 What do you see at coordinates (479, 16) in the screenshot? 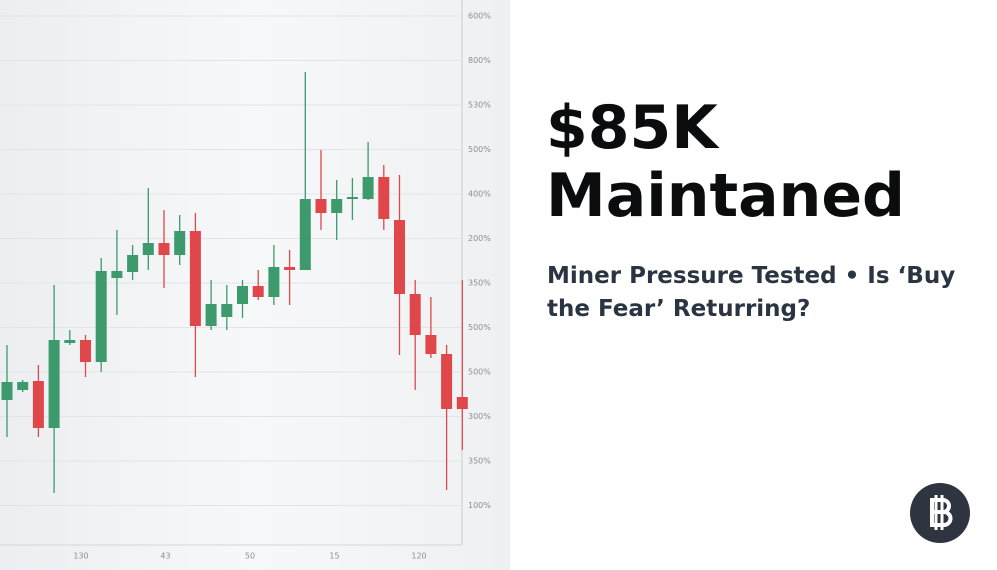
I see `y-tick-label: 600%` at bounding box center [479, 16].